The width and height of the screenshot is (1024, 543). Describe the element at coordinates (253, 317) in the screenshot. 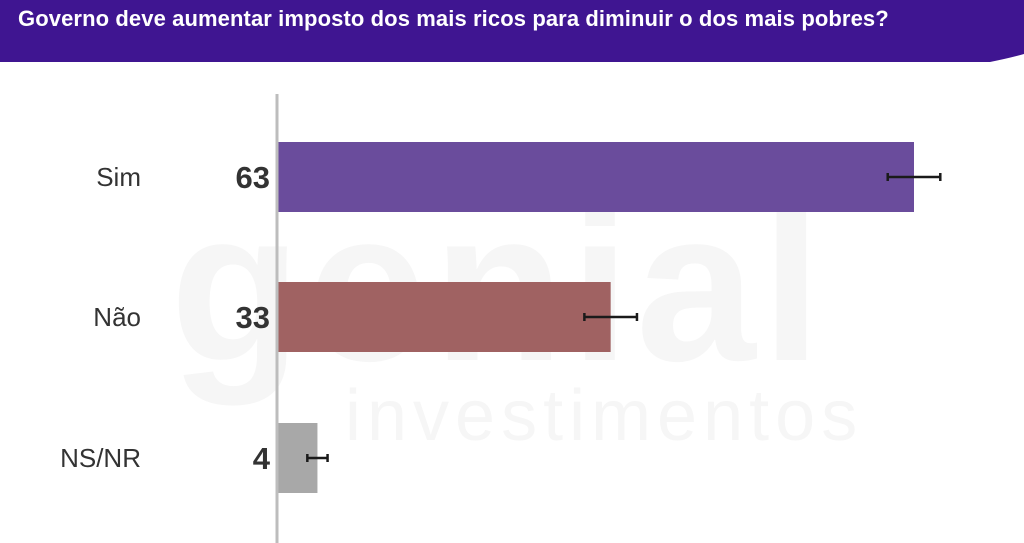

I see `value-label-nao: 33` at that location.